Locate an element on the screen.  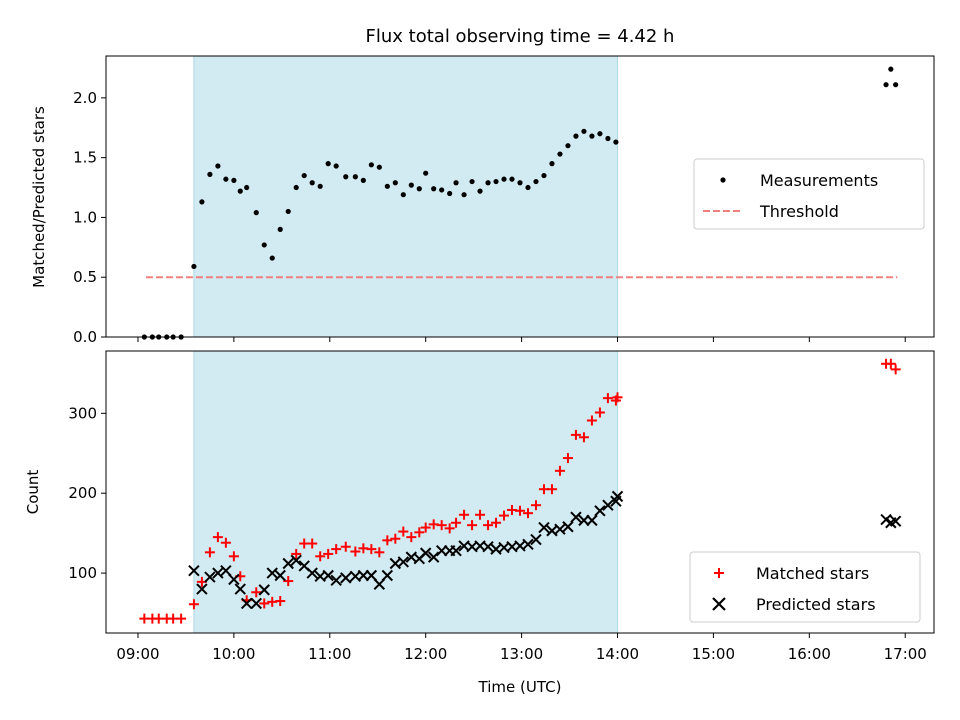
y-tick-label: 300 is located at coordinates (82, 413).